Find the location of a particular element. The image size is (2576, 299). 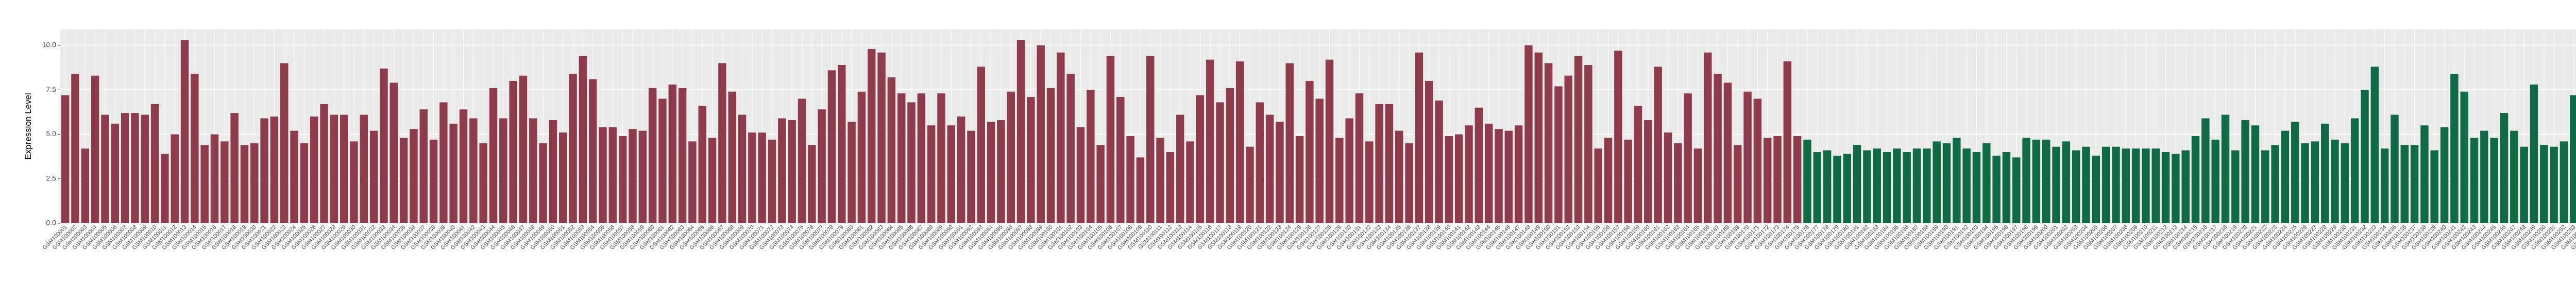

y-tick-label: 7.5 is located at coordinates (51, 89).